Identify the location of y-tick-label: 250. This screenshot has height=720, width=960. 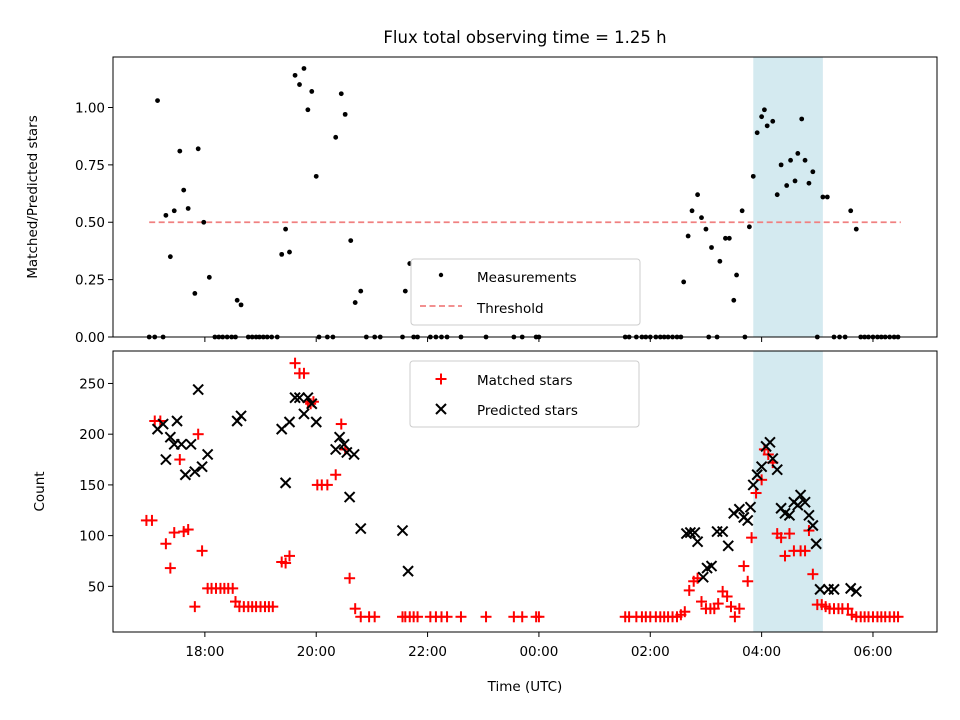
(92, 384).